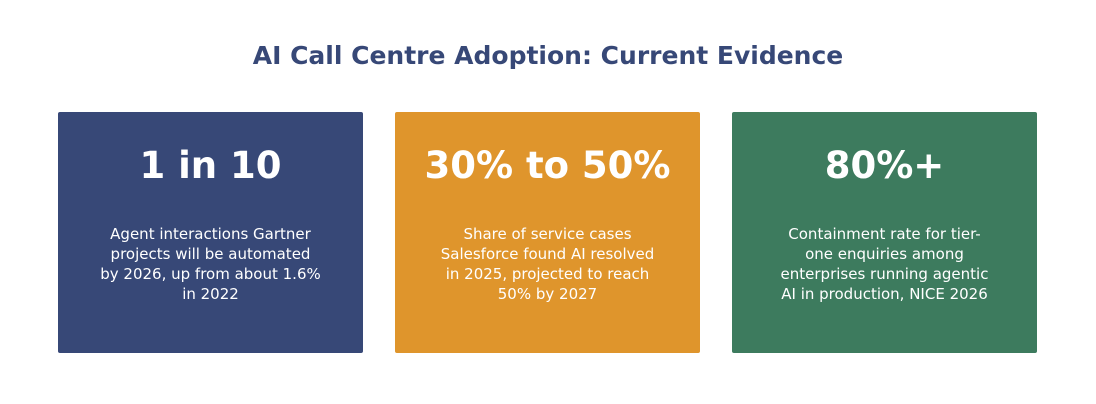  What do you see at coordinates (547, 274) in the screenshot?
I see `description-line: in 2025, projected to reach` at bounding box center [547, 274].